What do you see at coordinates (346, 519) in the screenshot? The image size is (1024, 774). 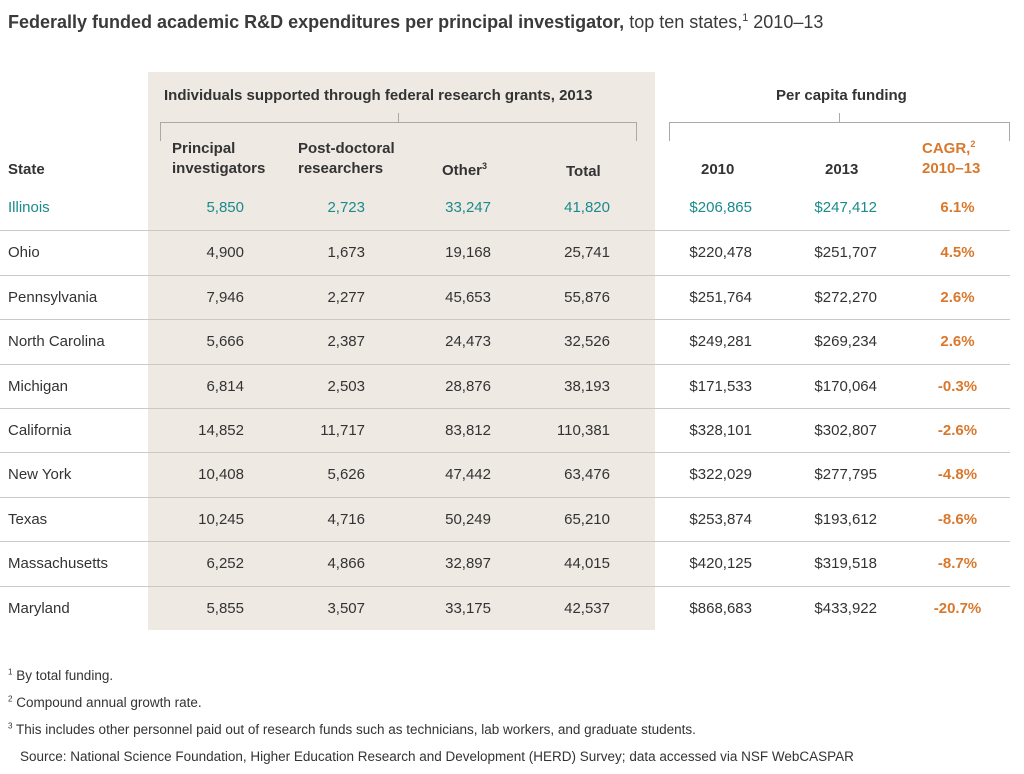 I see `cell-post-doctoral: 4,716` at bounding box center [346, 519].